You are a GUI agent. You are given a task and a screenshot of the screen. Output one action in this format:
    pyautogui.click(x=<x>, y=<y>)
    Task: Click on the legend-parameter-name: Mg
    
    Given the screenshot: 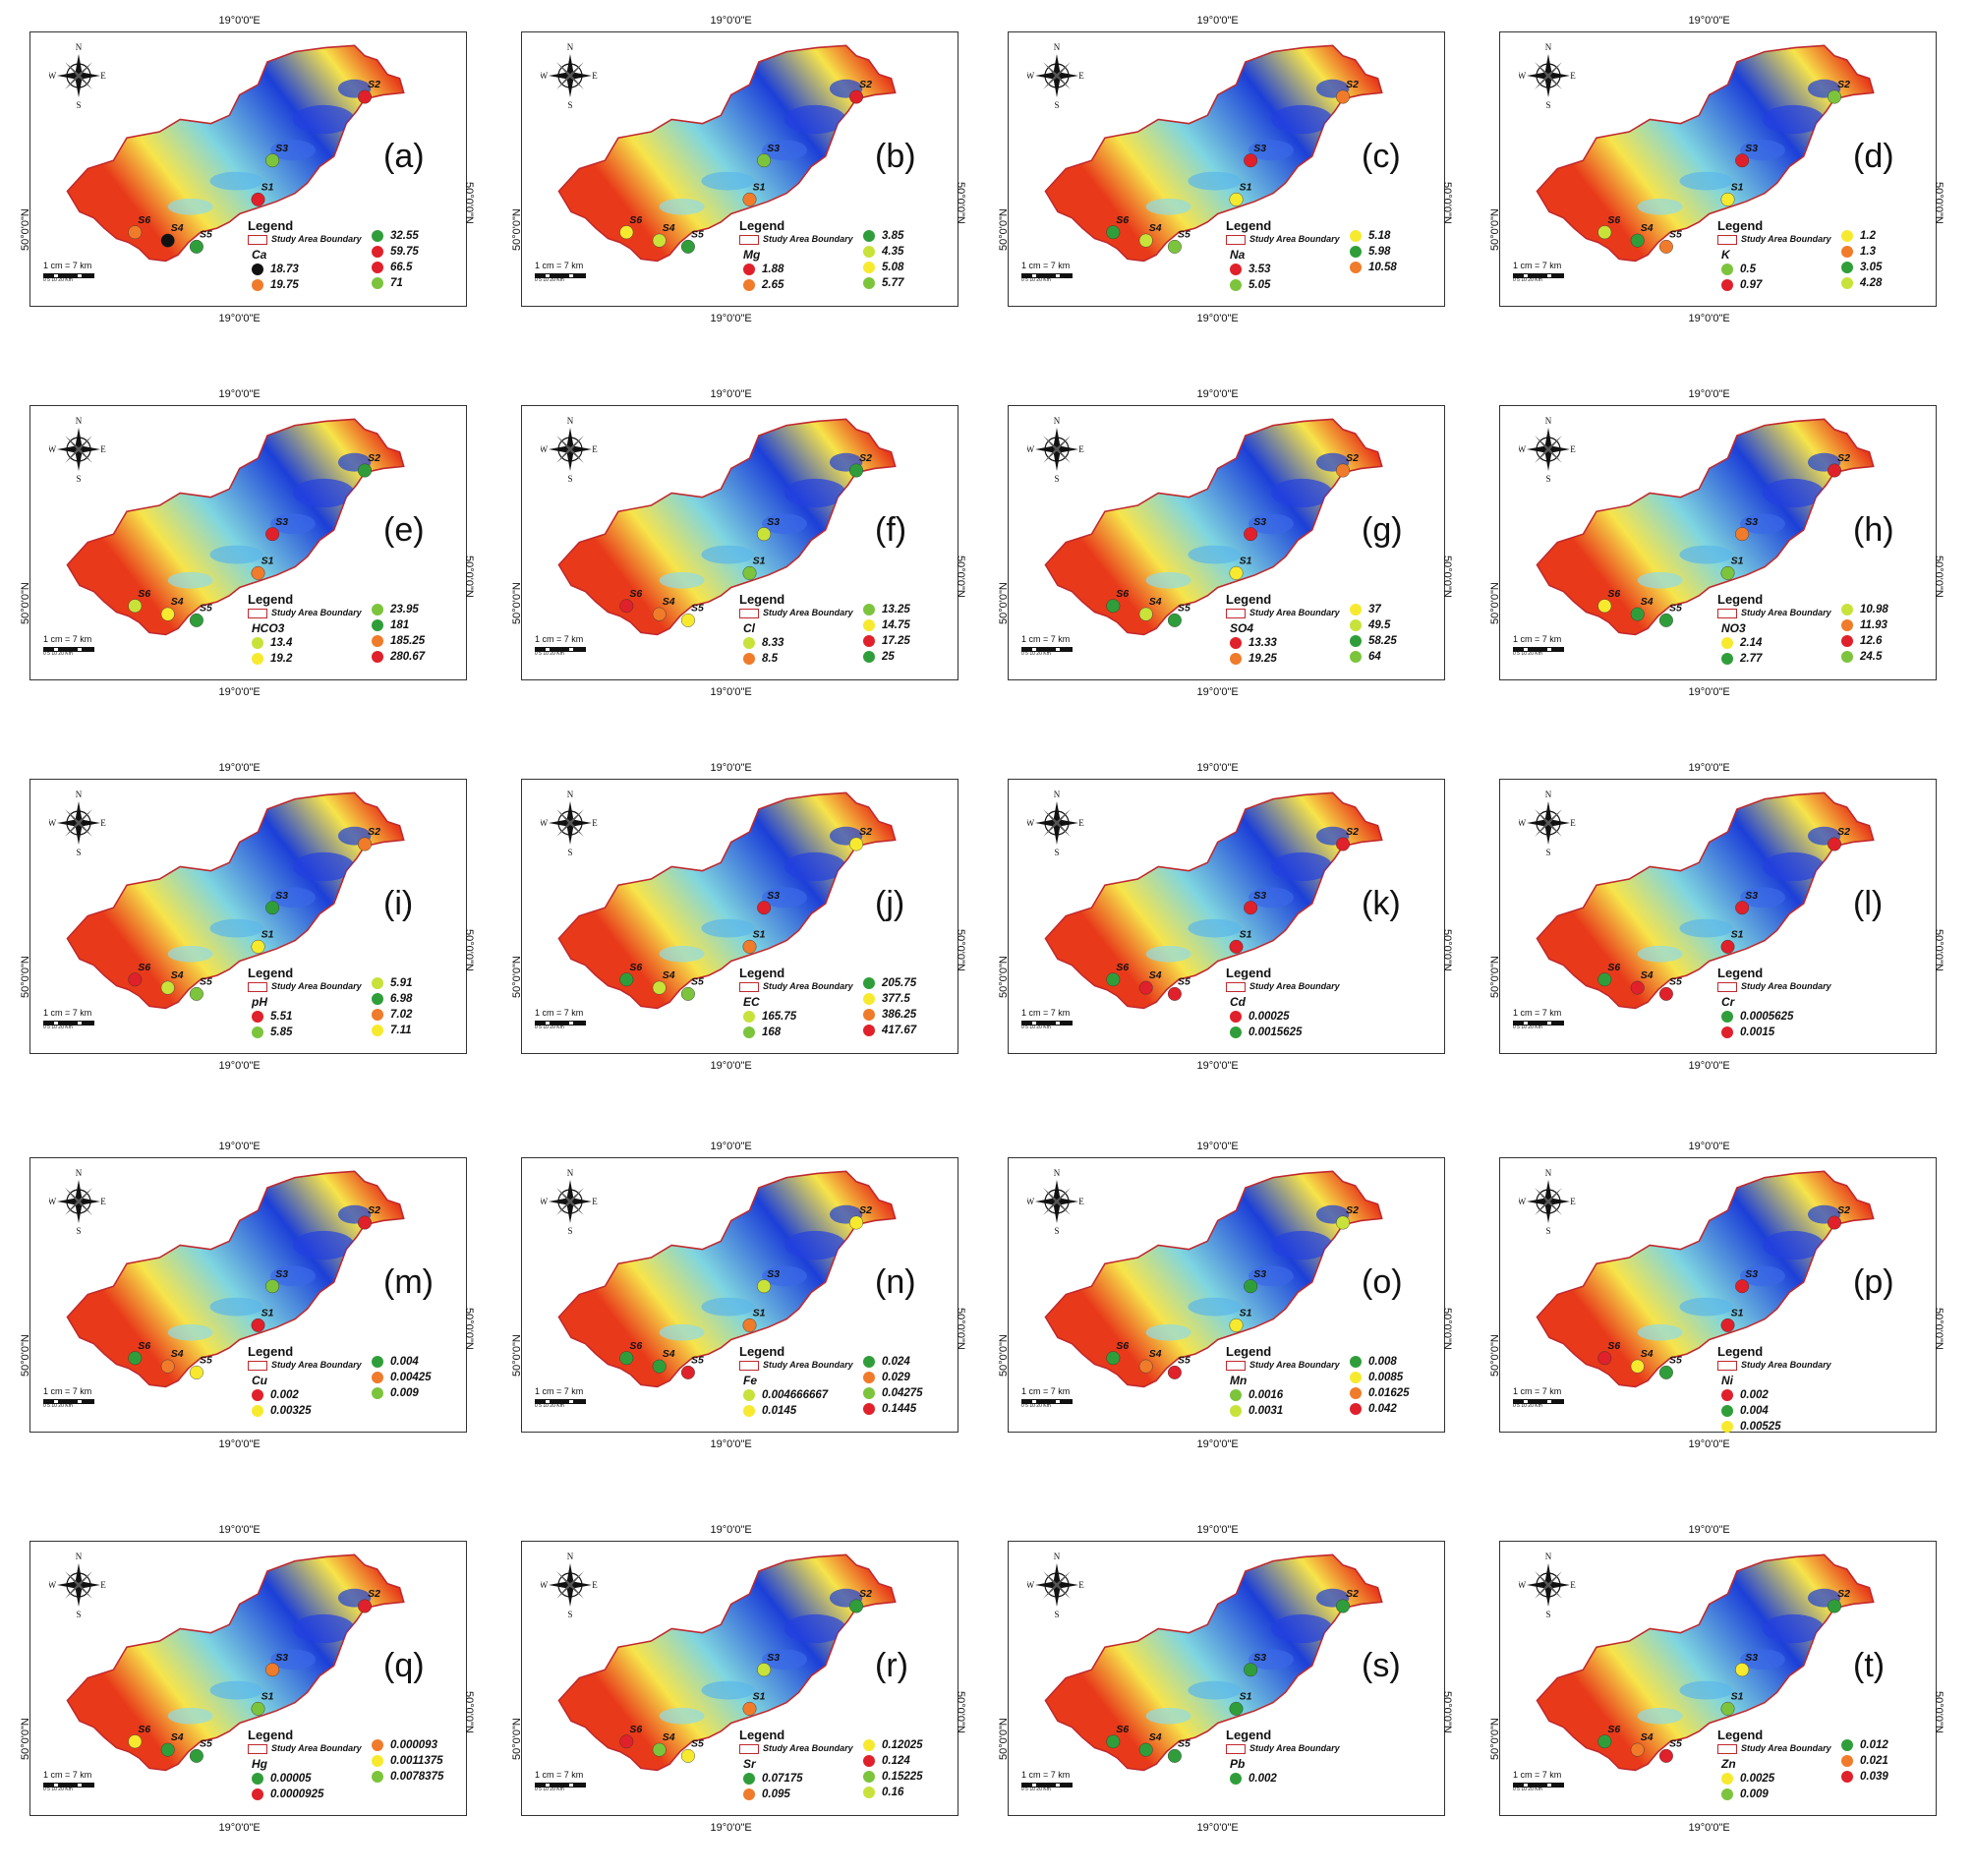 What is the action you would take?
    pyautogui.click(x=752, y=255)
    